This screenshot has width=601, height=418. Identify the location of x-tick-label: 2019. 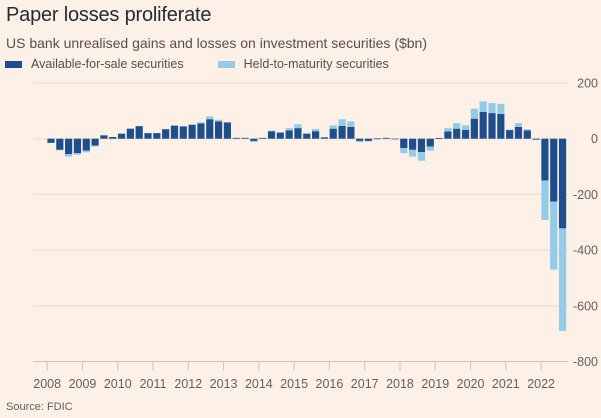
(435, 384).